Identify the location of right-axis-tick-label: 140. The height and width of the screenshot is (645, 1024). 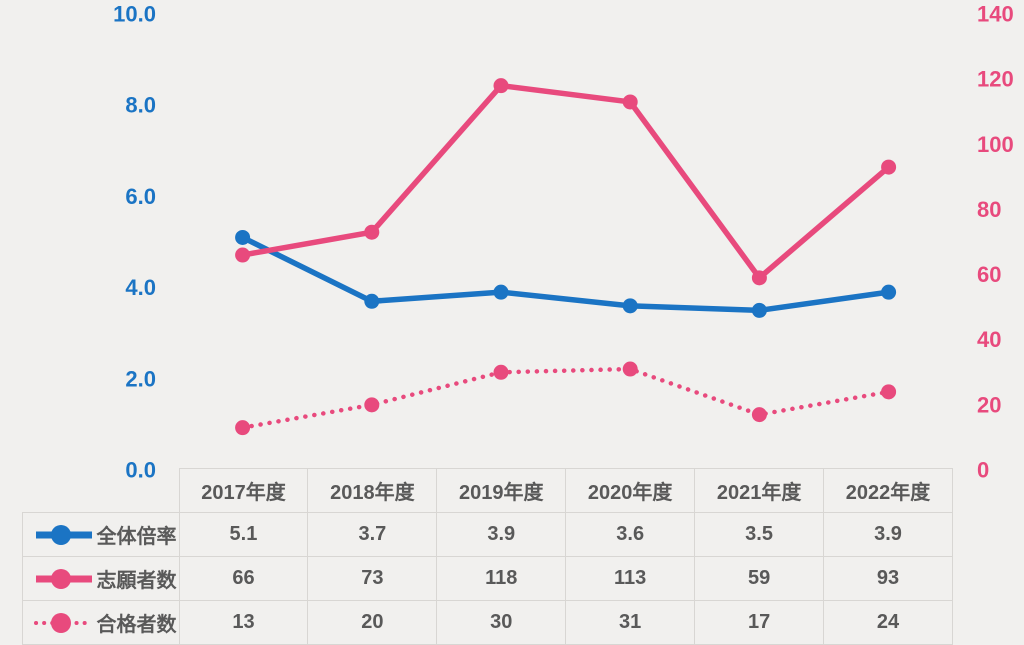
(995, 14).